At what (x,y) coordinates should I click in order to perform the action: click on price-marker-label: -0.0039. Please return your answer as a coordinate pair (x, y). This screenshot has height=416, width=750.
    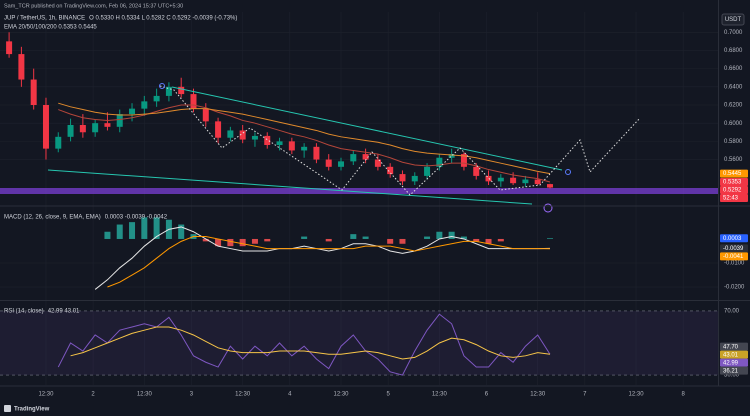
    Looking at the image, I should click on (733, 249).